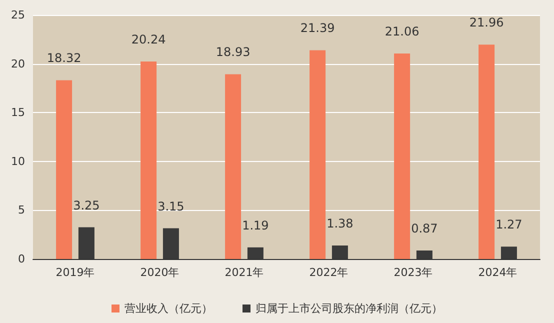  Describe the element at coordinates (317, 28) in the screenshot. I see `data-label: 21.39` at that location.